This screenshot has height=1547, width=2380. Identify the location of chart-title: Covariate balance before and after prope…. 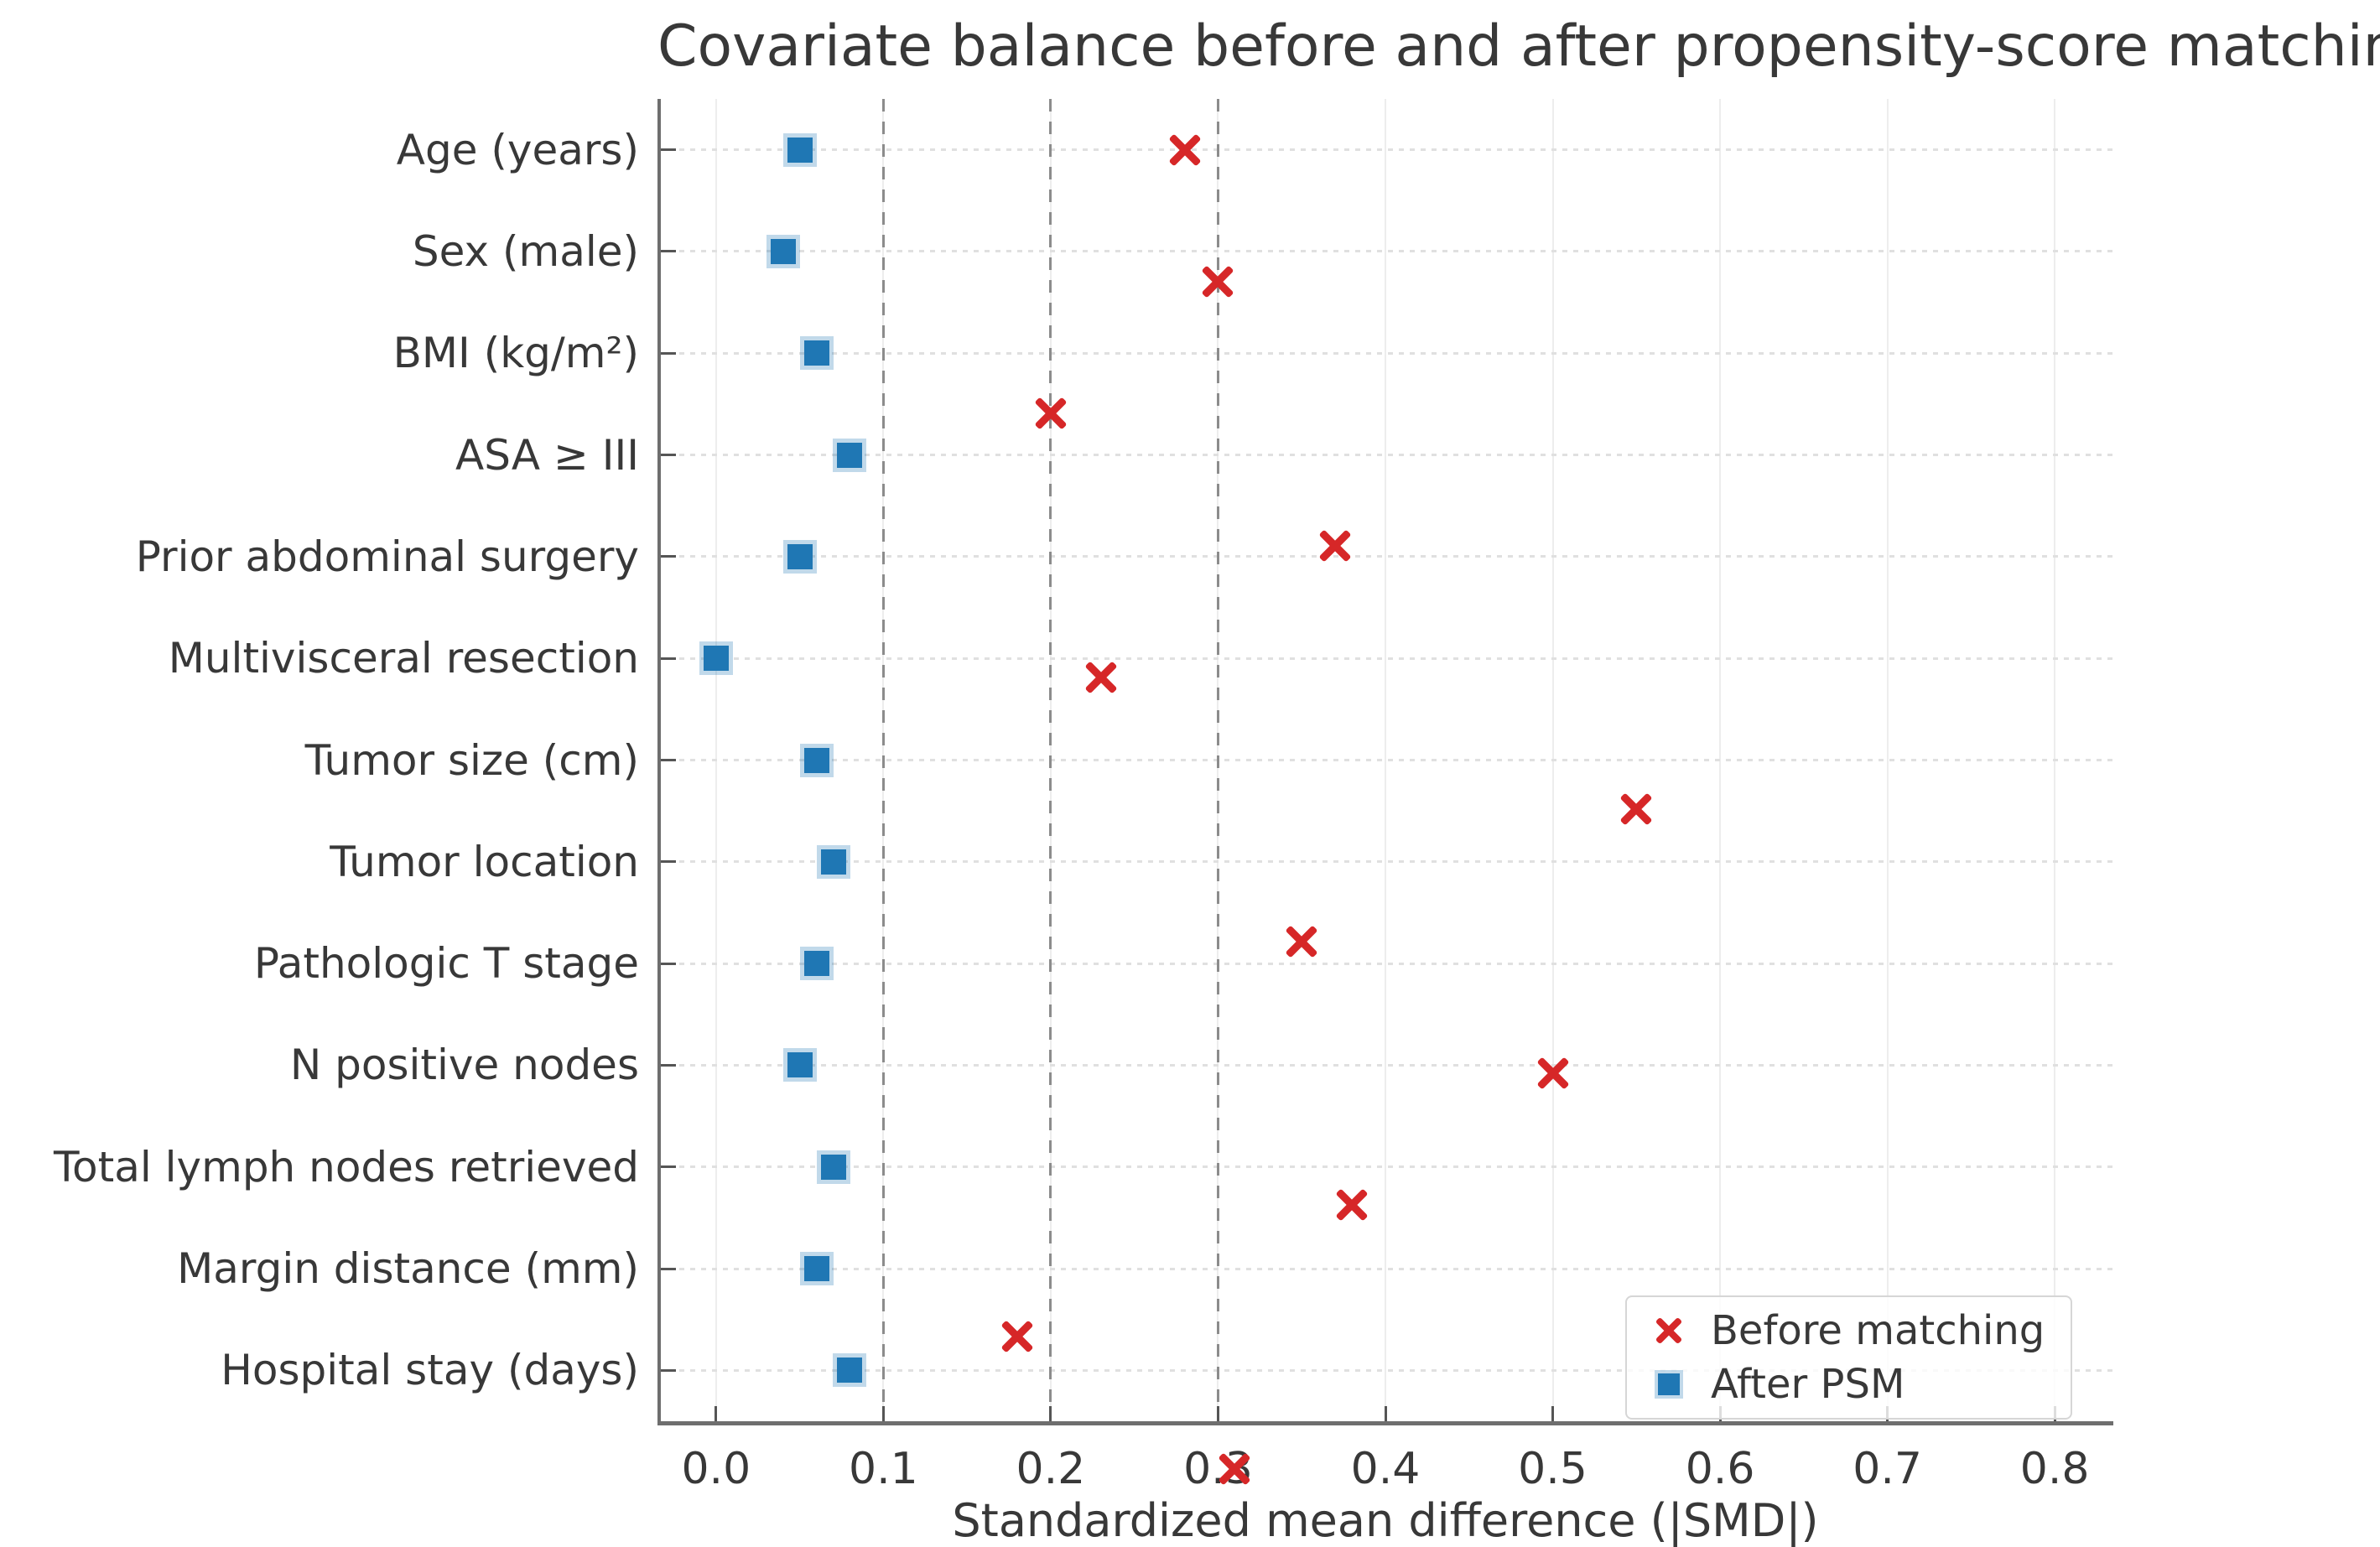
(1518, 46).